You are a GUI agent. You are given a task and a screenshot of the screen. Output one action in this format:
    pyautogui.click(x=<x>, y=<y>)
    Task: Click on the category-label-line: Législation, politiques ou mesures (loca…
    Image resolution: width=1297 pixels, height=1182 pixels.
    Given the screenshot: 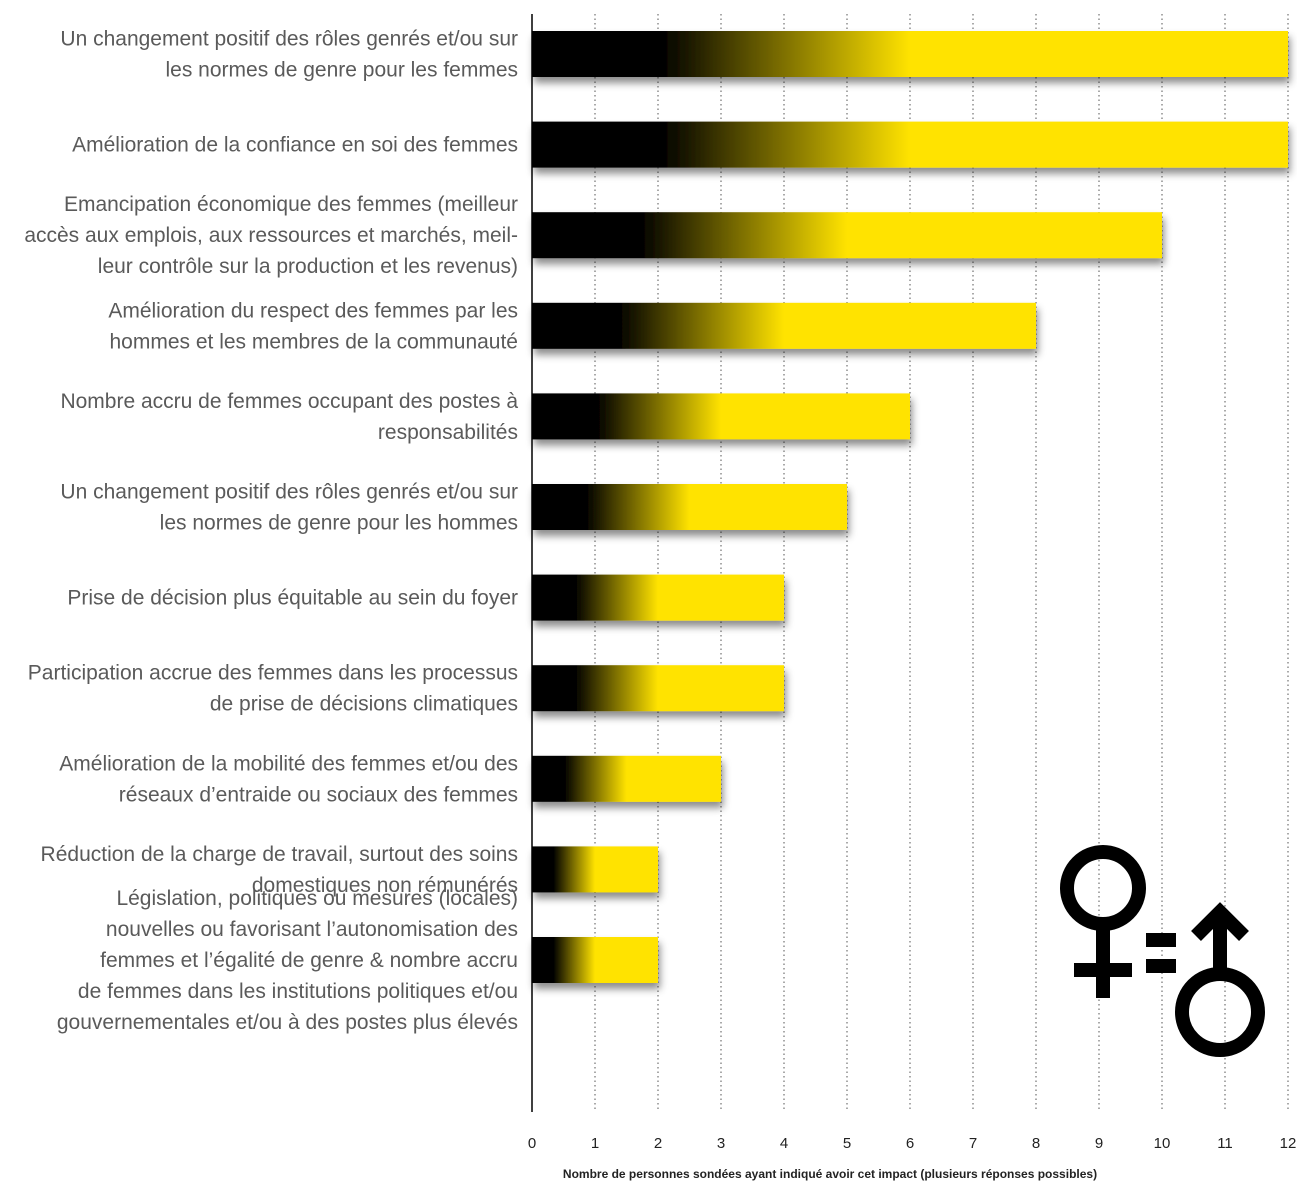 What is the action you would take?
    pyautogui.click(x=317, y=898)
    